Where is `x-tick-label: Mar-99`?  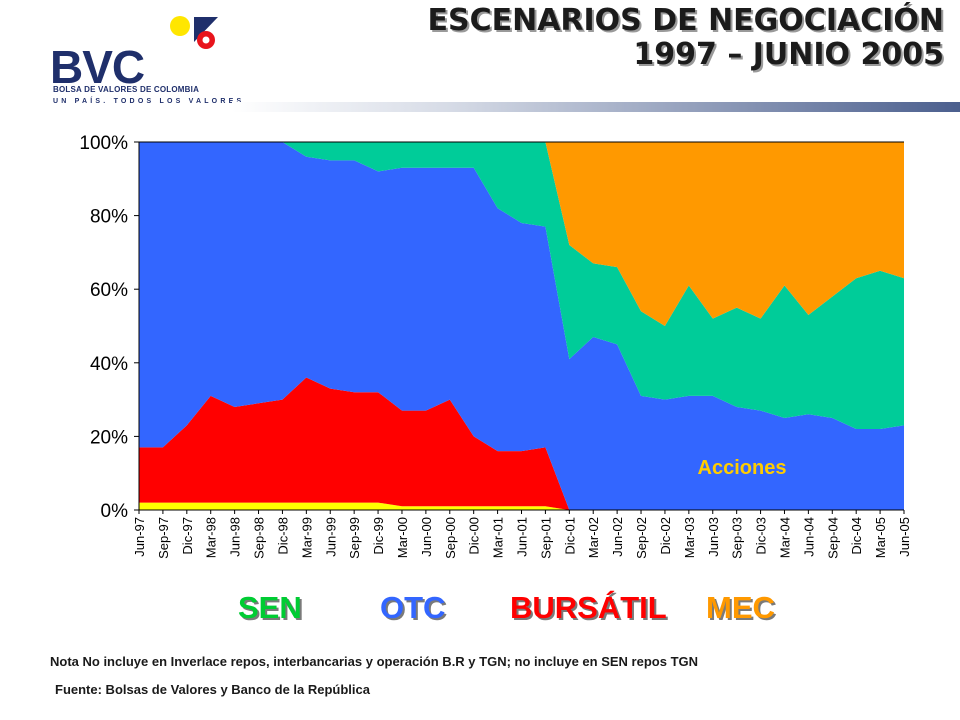 x-tick-label: Mar-99 is located at coordinates (306, 537).